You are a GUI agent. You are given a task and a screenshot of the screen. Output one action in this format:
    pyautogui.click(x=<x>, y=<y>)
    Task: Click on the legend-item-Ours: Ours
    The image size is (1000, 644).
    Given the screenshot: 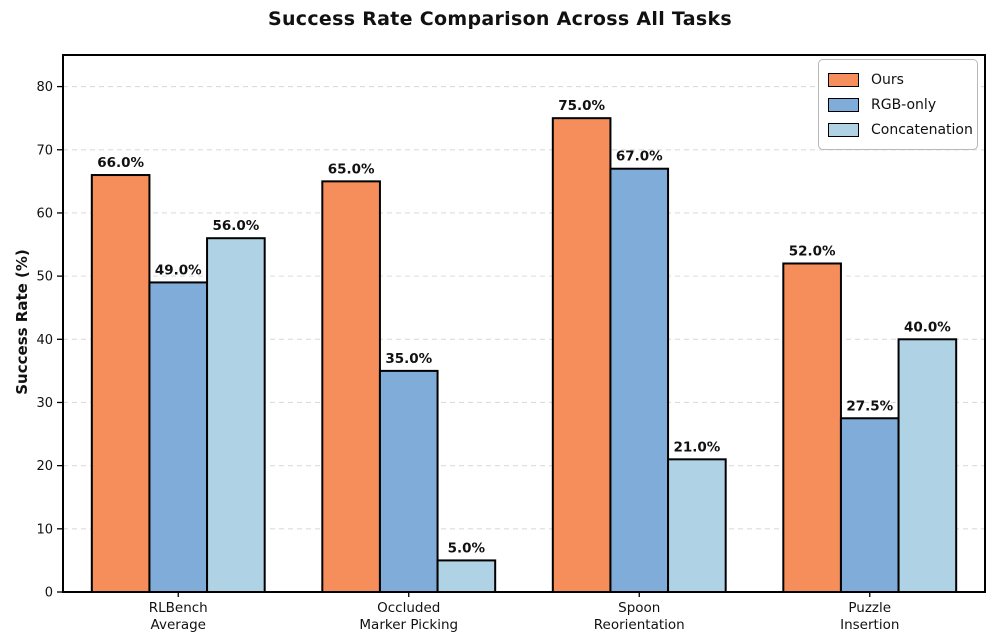 What is the action you would take?
    pyautogui.click(x=897, y=79)
    